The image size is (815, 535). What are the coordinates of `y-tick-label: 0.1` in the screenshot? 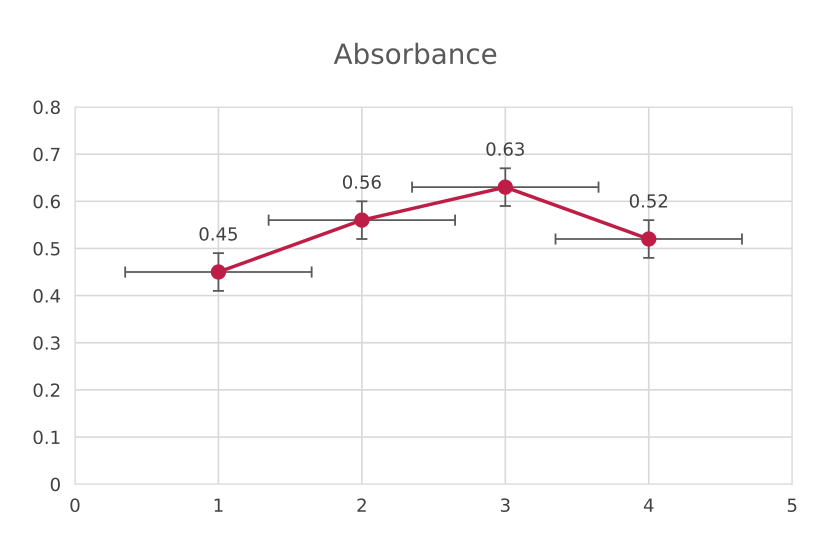 It's located at (47, 437).